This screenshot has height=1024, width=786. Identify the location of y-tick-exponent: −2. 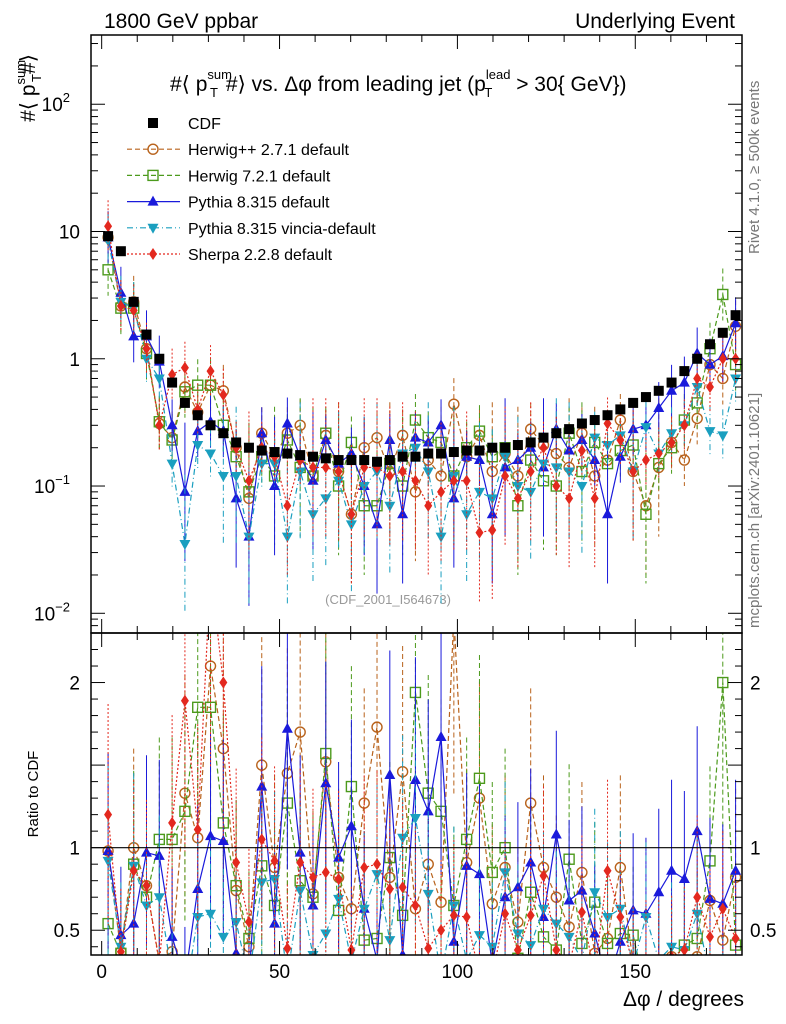
(62, 606).